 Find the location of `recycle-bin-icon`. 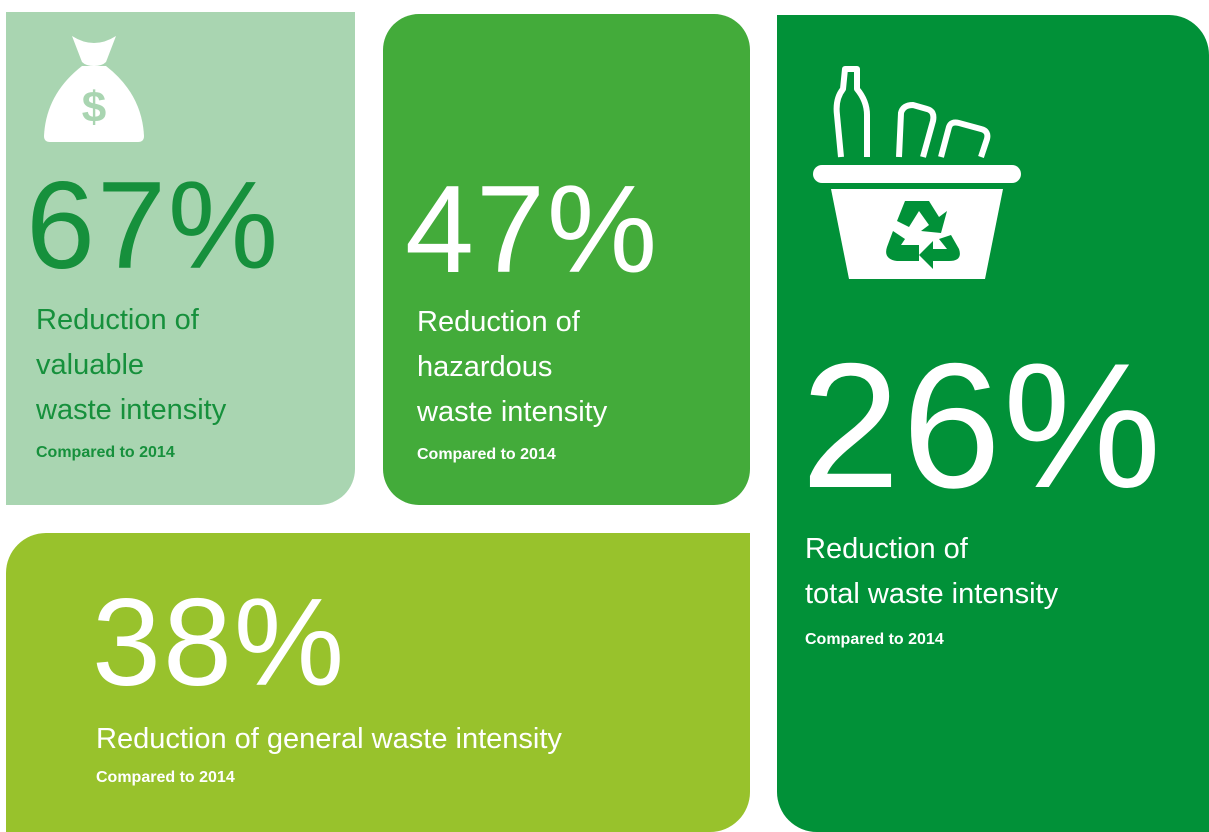

recycle-bin-icon is located at coordinates (917, 172).